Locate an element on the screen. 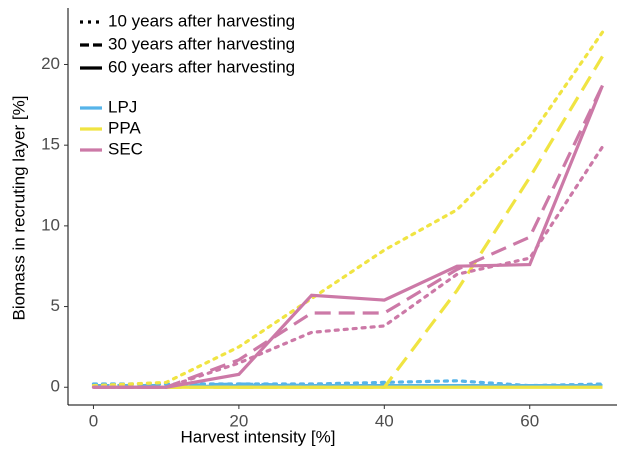 This screenshot has height=452, width=617. y-tick-label: 15 is located at coordinates (50, 144).